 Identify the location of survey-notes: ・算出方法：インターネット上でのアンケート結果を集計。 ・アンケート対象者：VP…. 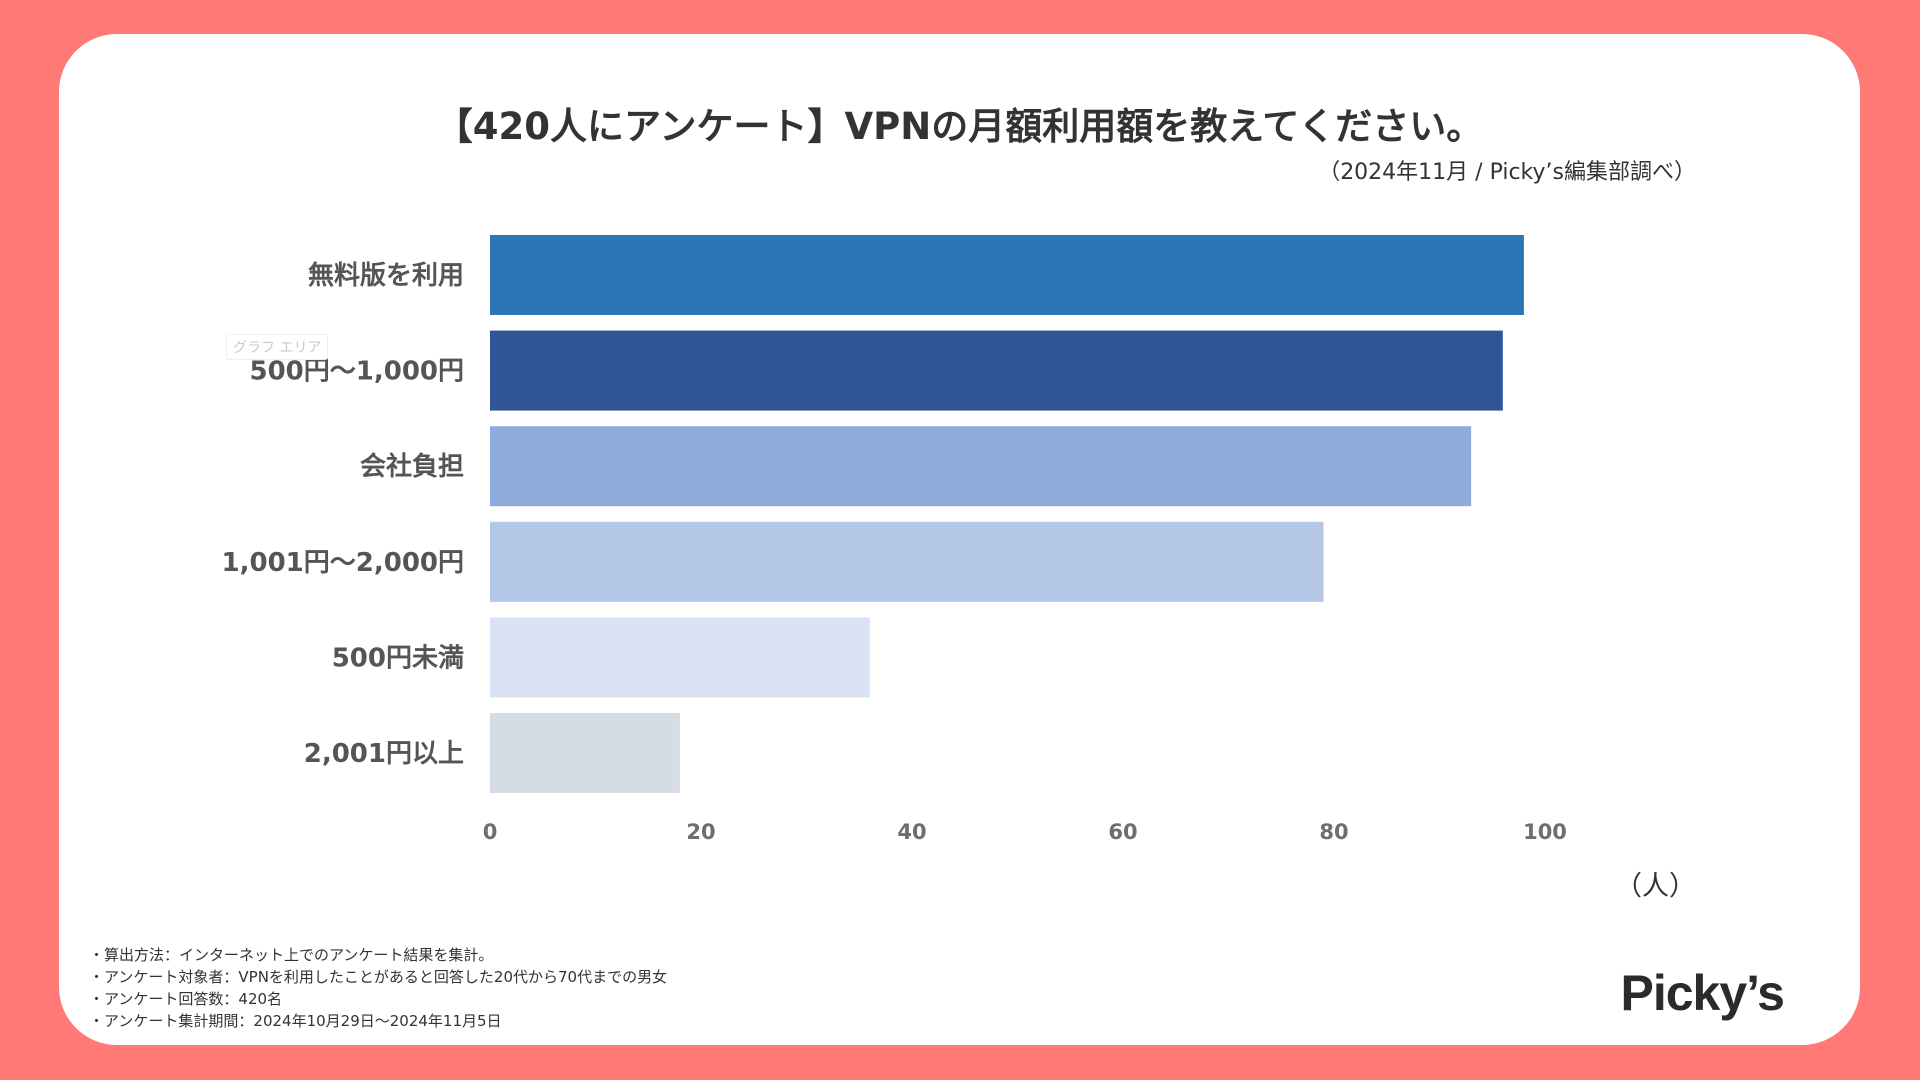
(378, 988).